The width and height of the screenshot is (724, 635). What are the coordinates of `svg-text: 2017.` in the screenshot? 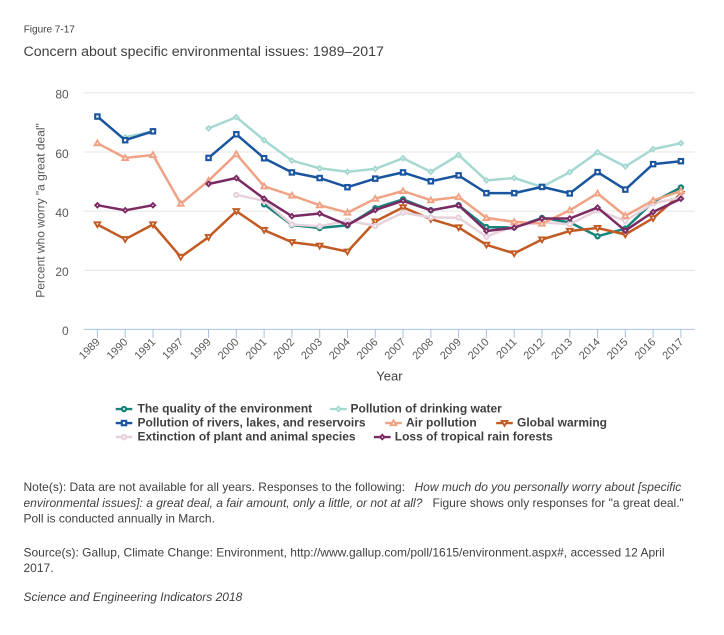 It's located at (39, 568).